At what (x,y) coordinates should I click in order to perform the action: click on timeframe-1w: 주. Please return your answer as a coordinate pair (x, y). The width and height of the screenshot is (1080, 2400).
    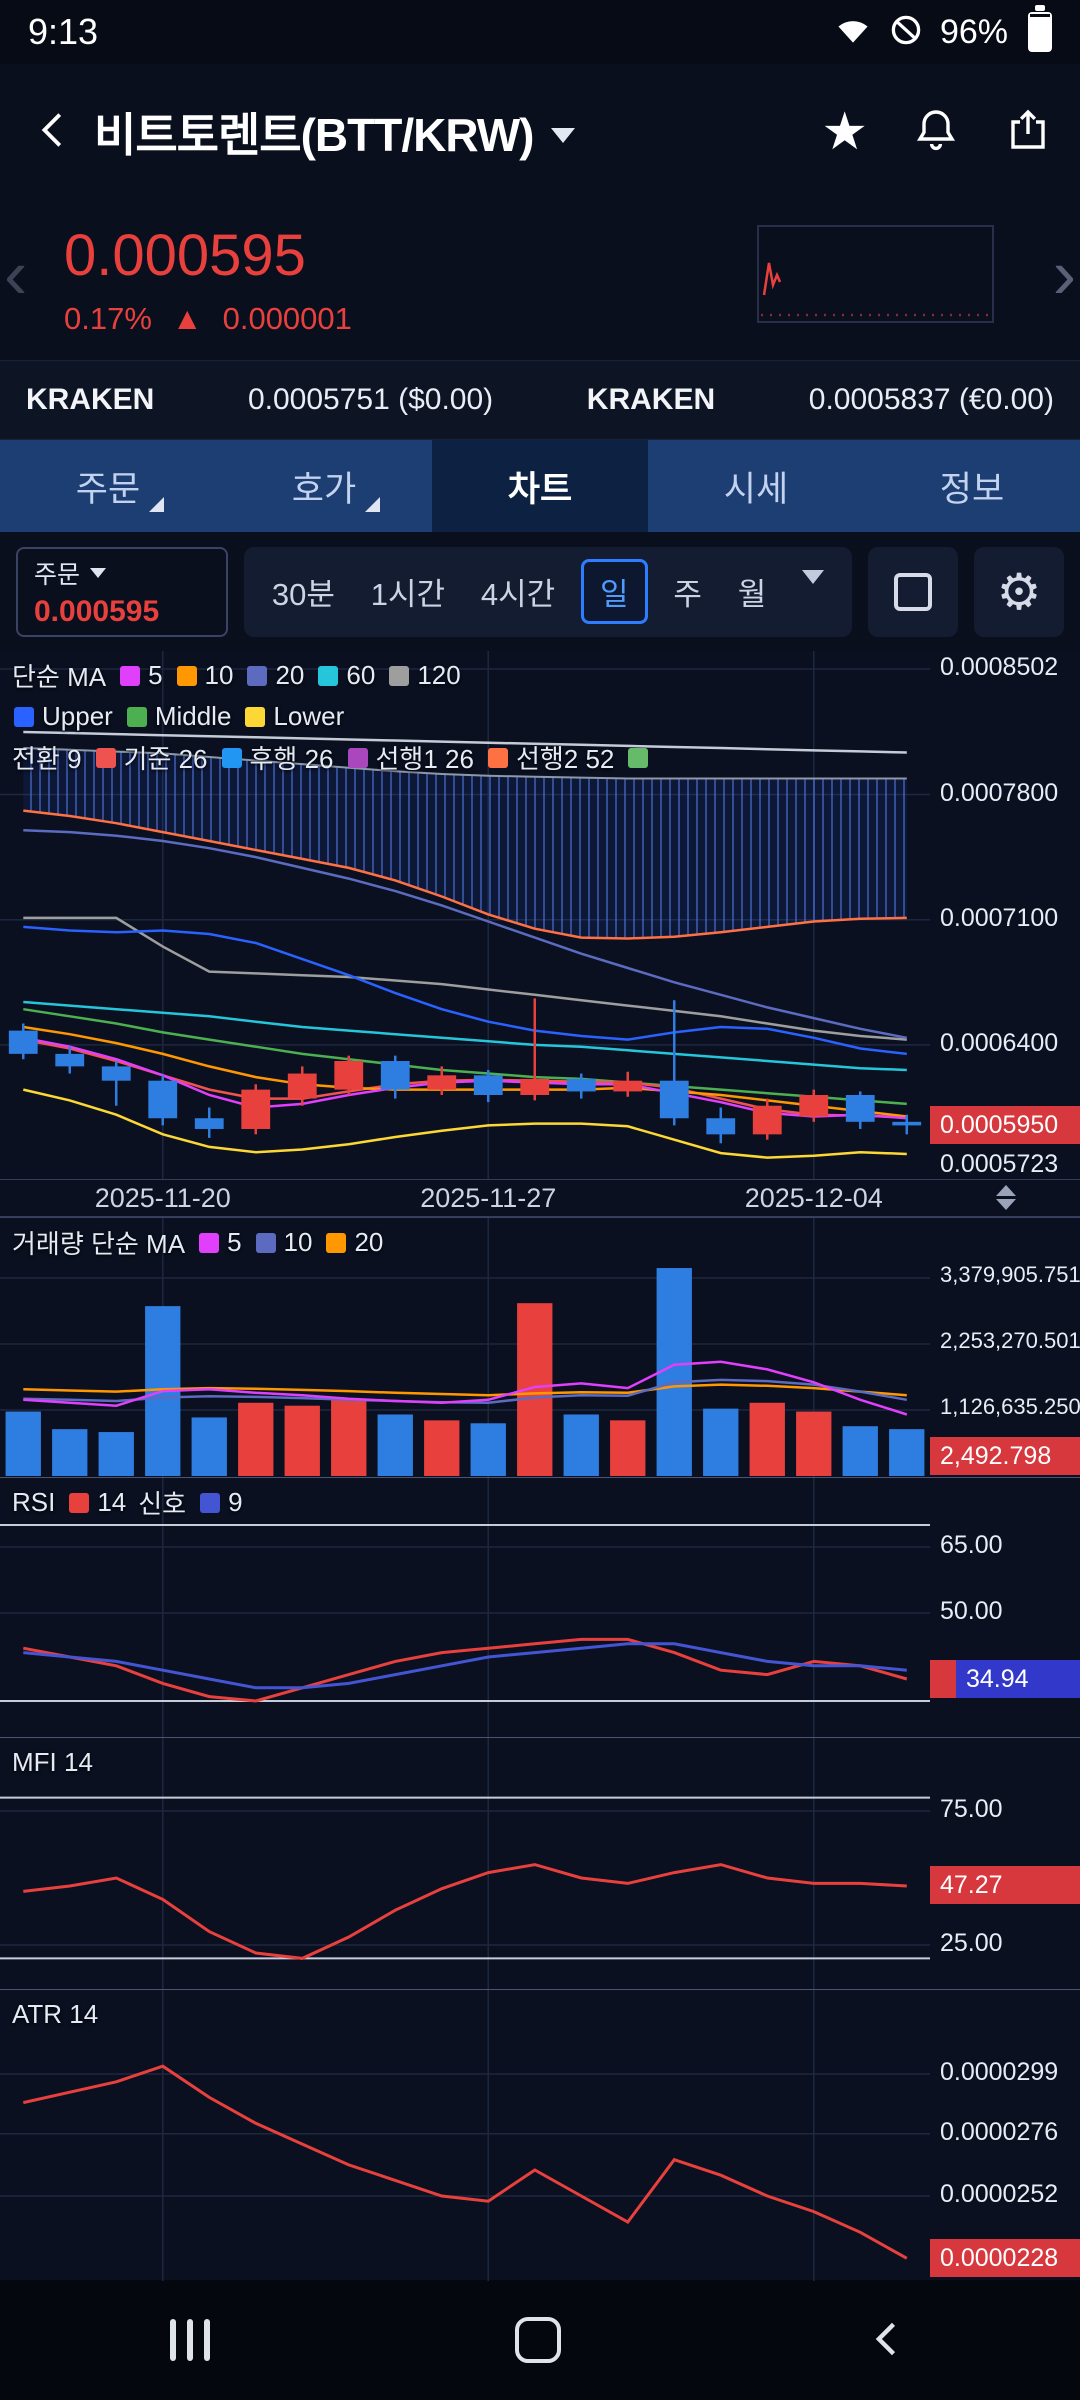
    Looking at the image, I should click on (687, 591).